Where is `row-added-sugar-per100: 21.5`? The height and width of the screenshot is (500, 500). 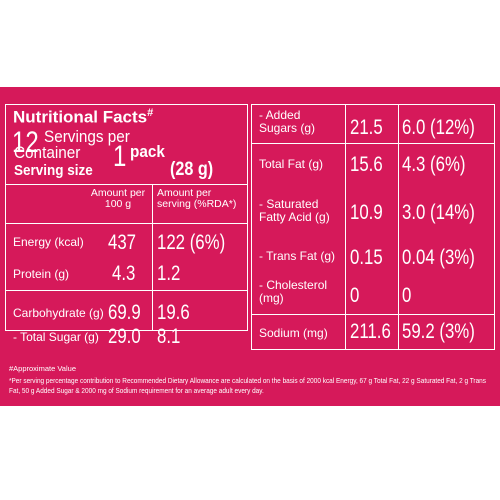 row-added-sugar-per100: 21.5 is located at coordinates (366, 127).